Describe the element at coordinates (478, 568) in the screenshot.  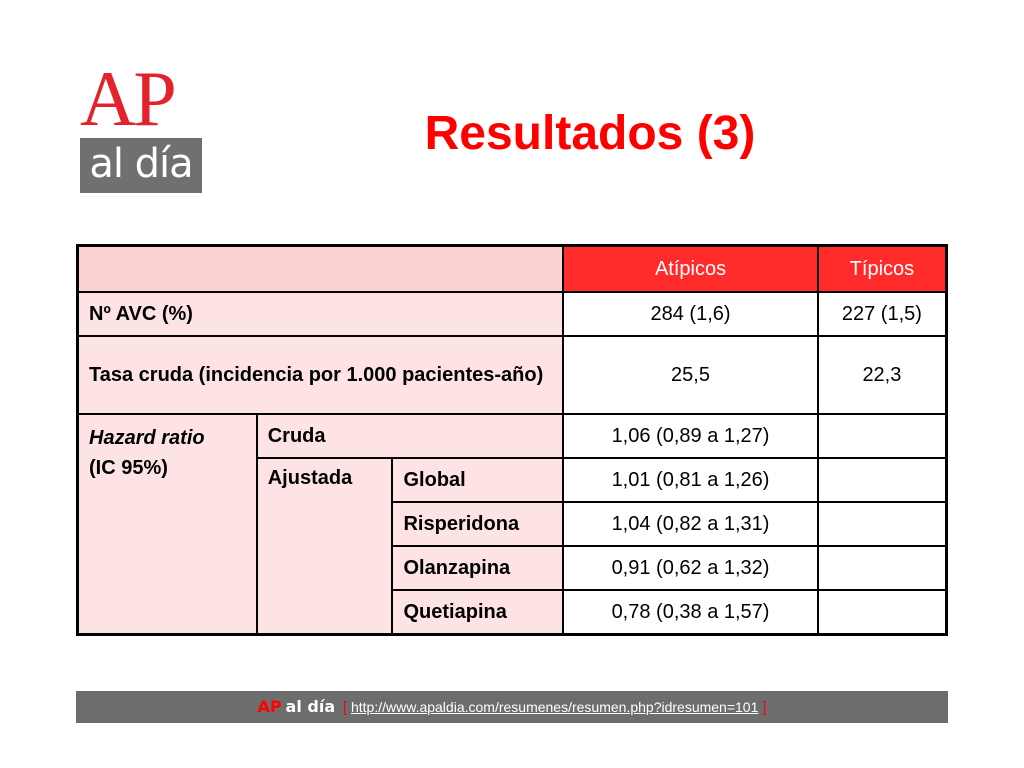
I see `olanzapina-label: Olanzapina` at that location.